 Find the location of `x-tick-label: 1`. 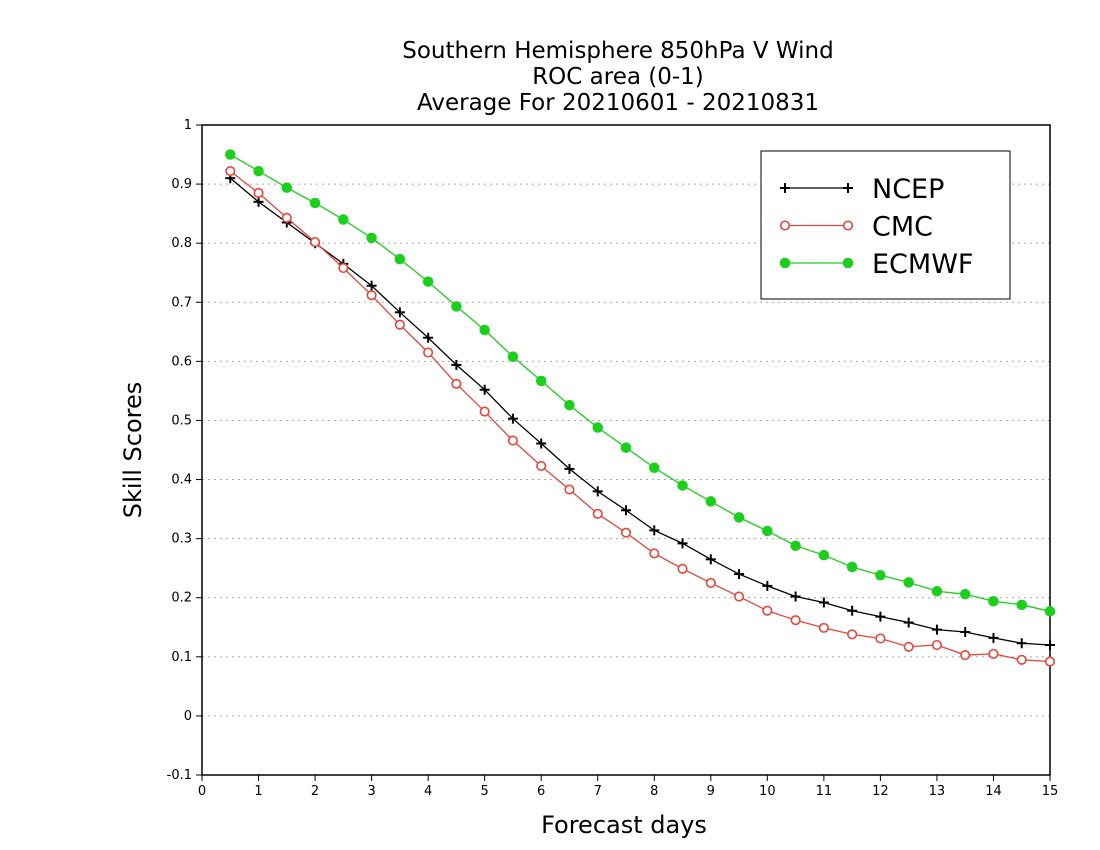

x-tick-label: 1 is located at coordinates (258, 791).